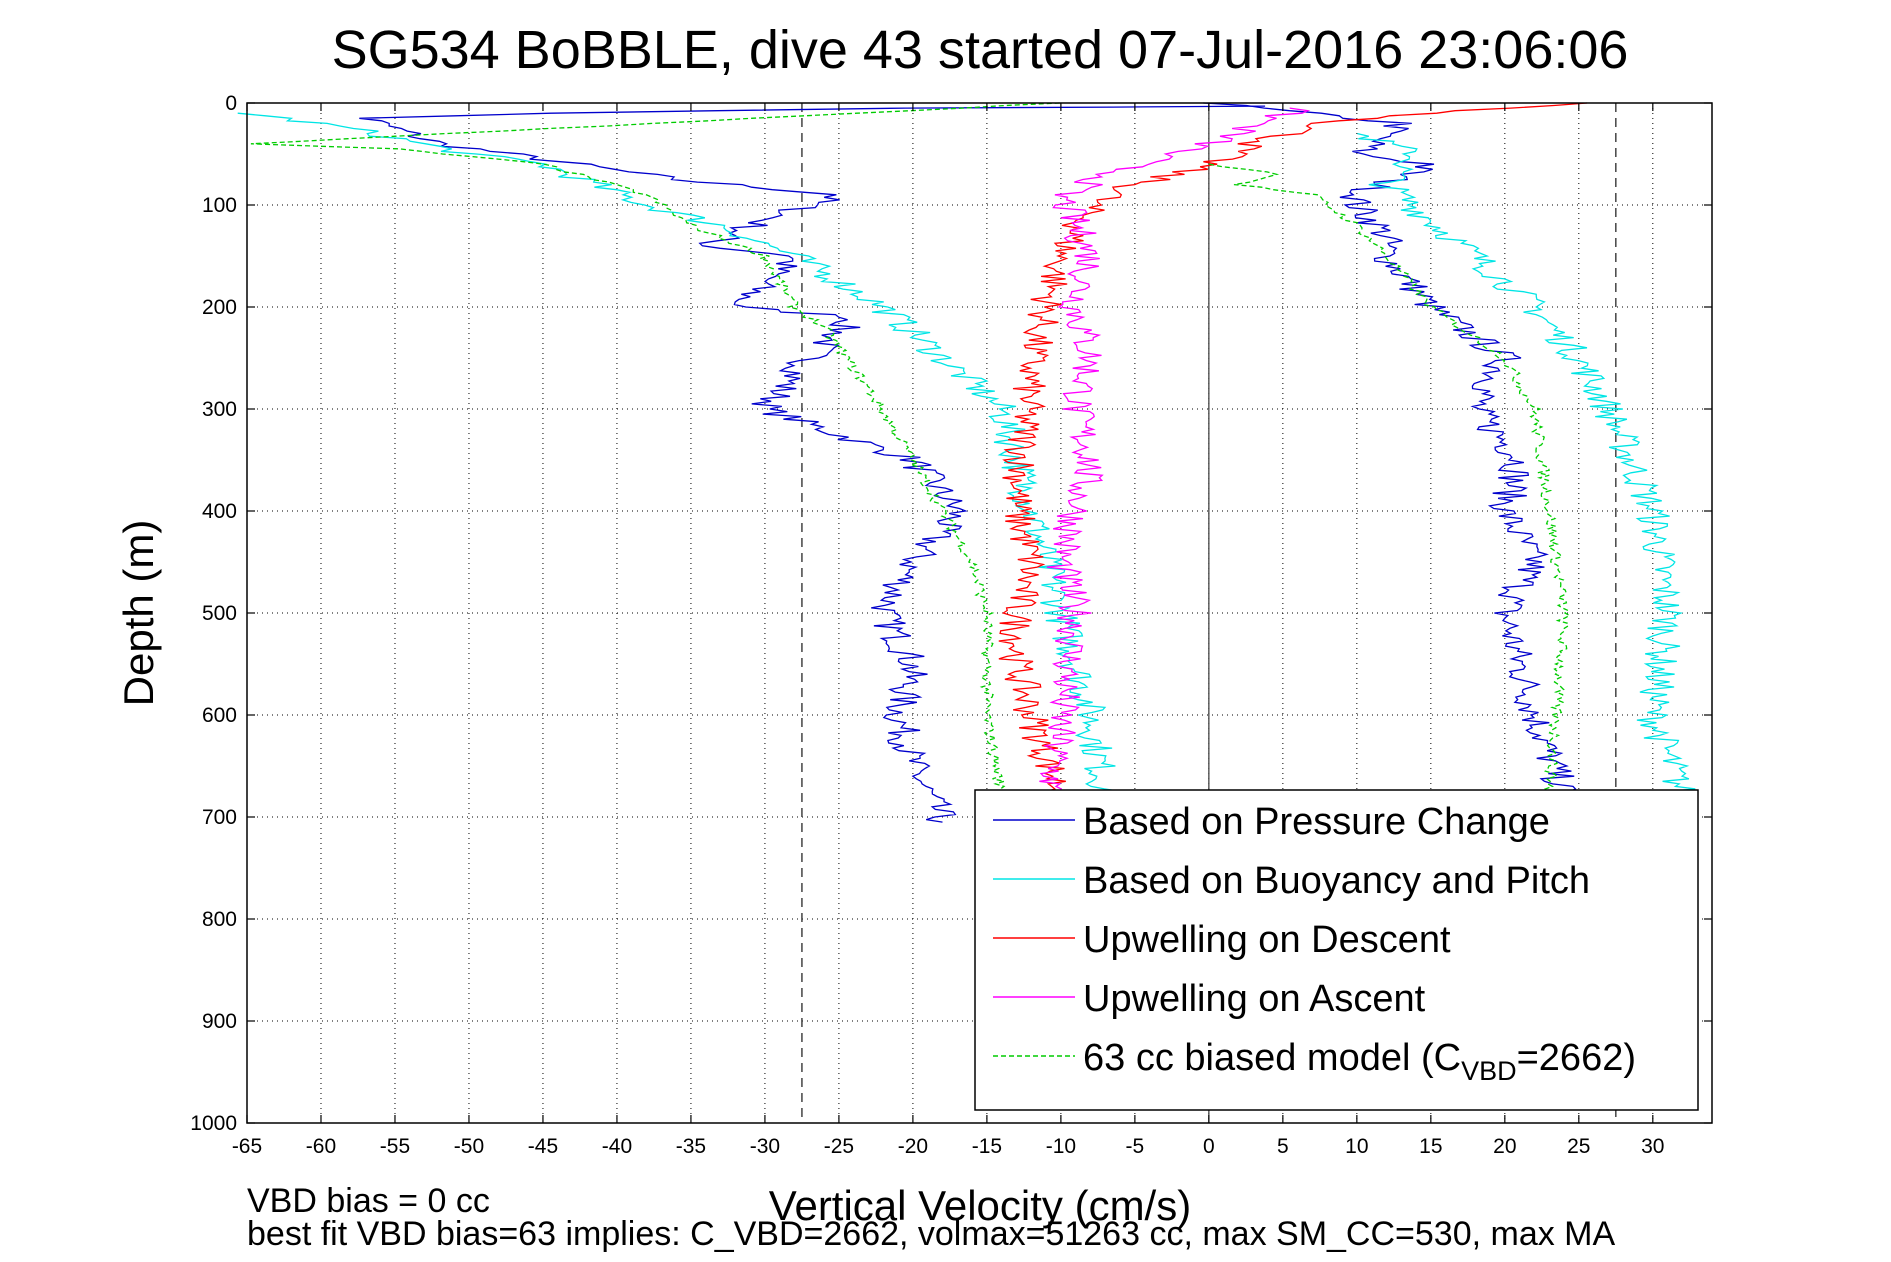  I want to click on legend-label-3: Upwelling on Ascent, so click(1254, 999).